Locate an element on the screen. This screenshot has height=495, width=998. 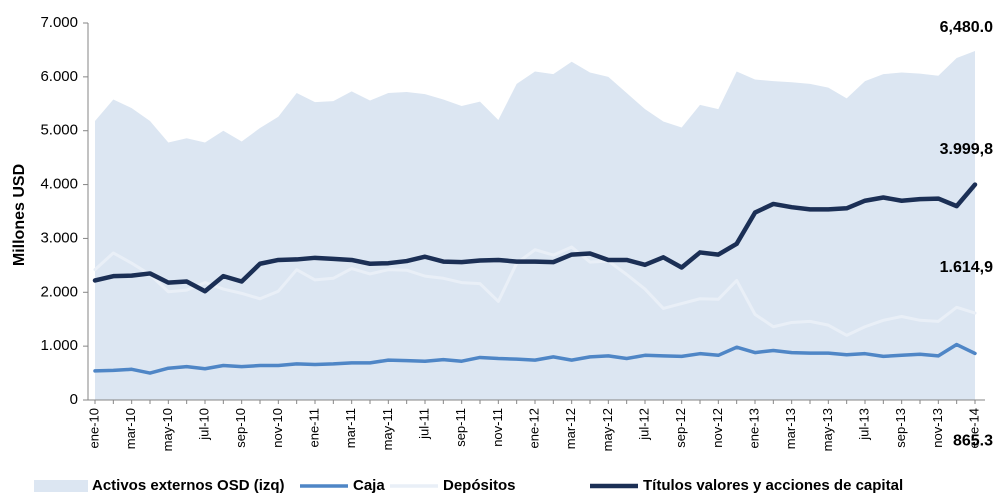
y-tick-label: 6.000 is located at coordinates (59, 76).